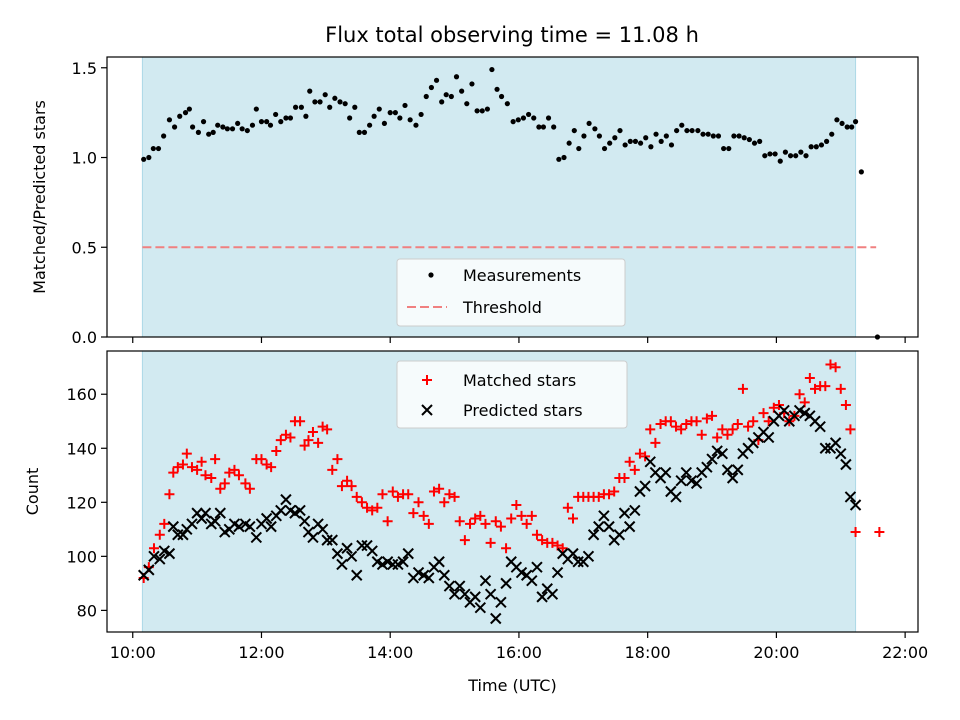  What do you see at coordinates (133, 652) in the screenshot?
I see `x-tick-label: 10:00` at bounding box center [133, 652].